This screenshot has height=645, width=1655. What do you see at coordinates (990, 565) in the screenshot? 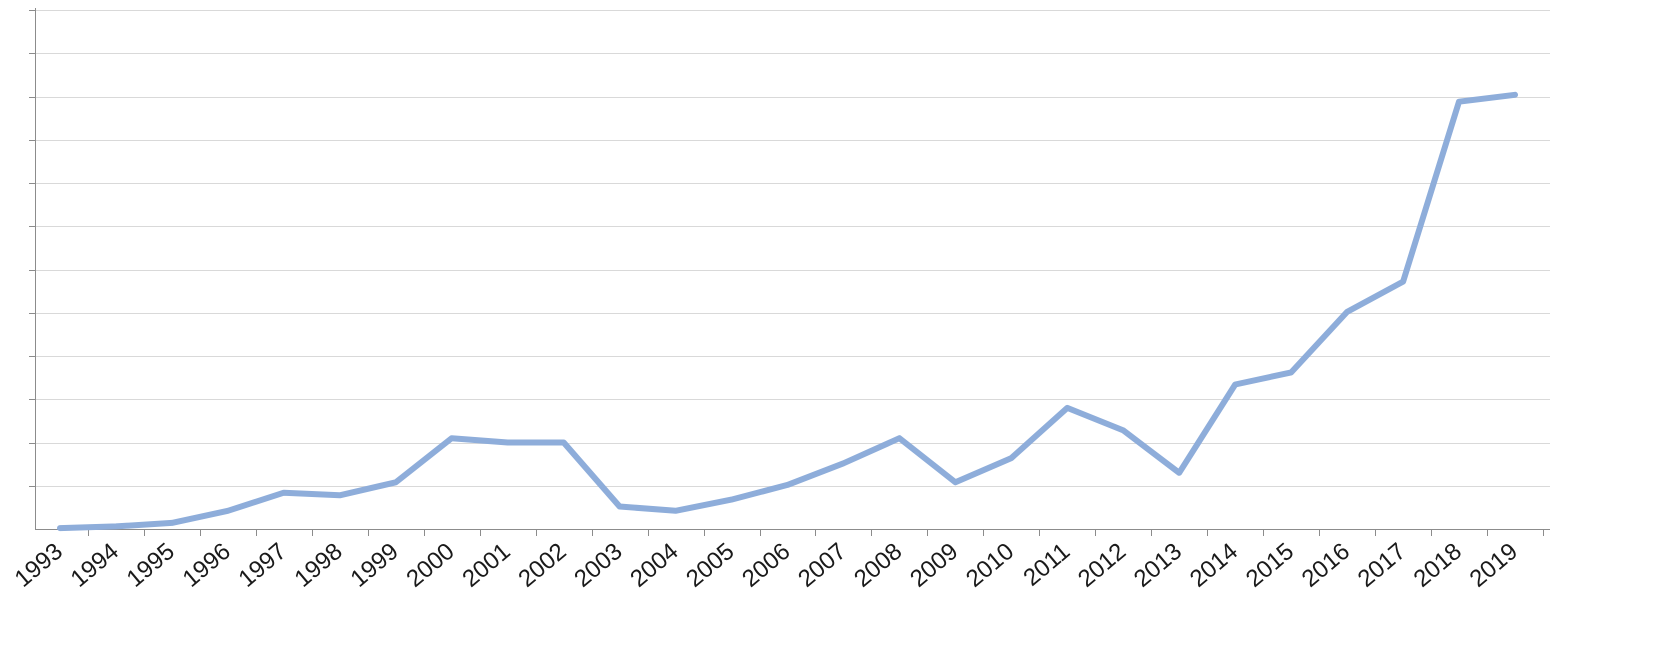
I see `x-tick-label: 2010` at bounding box center [990, 565].